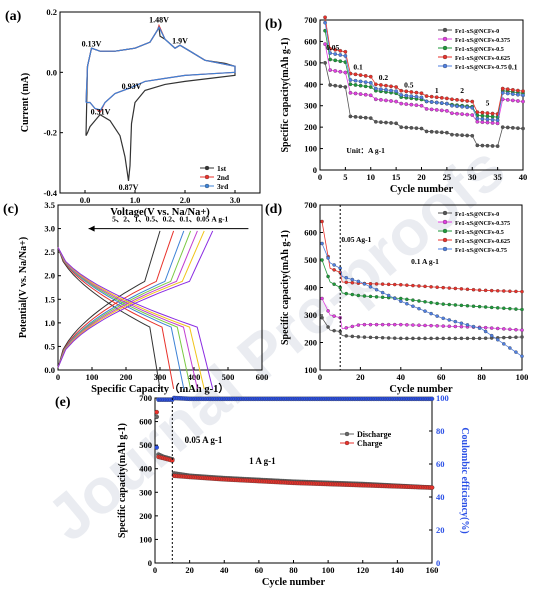 This screenshot has height=596, width=554. I want to click on y-tick-label: 3.5, so click(49, 205).